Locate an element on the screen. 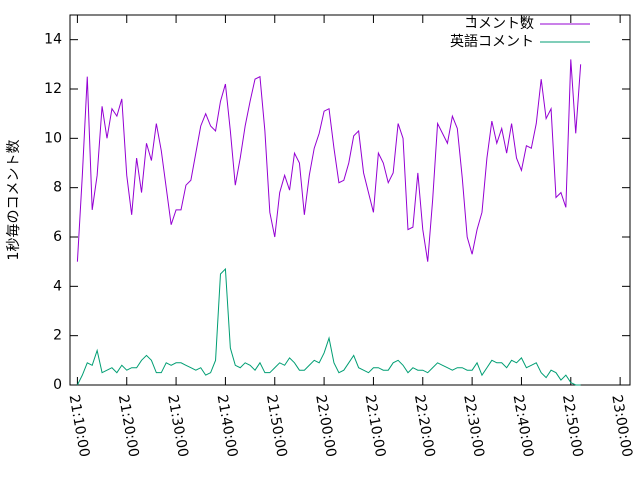  y-tick-label: 8 is located at coordinates (57, 188).